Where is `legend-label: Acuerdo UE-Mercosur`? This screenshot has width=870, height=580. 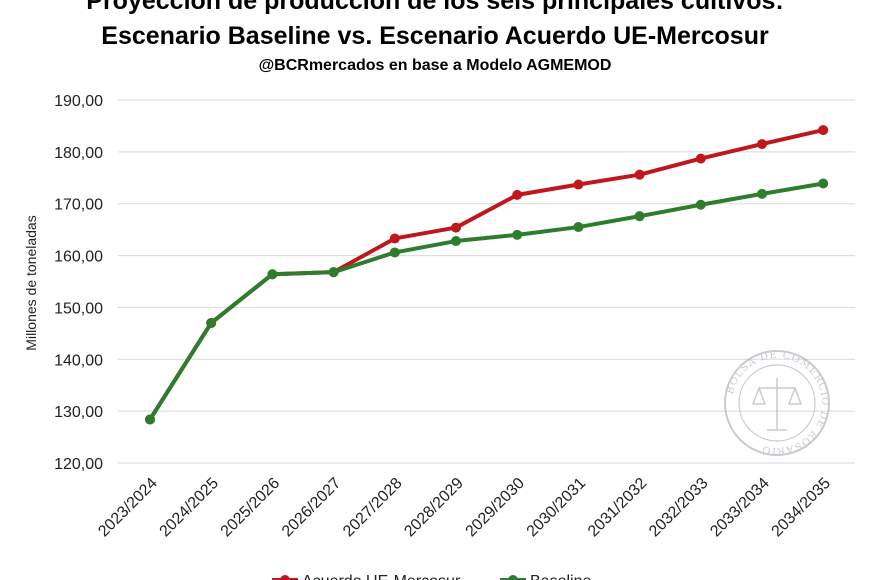
legend-label: Acuerdo UE-Mercosur is located at coordinates (381, 576).